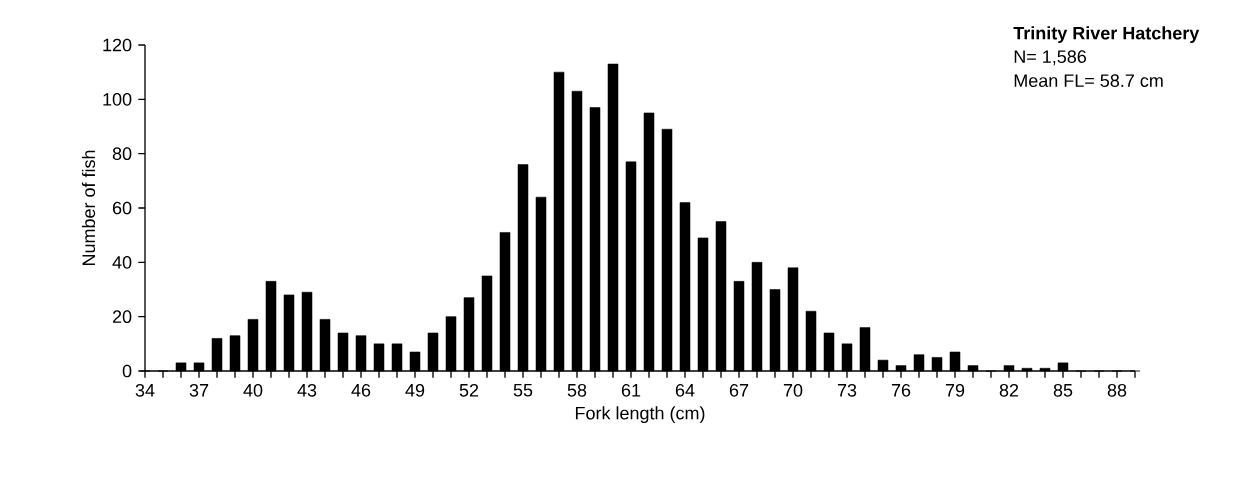 The height and width of the screenshot is (480, 1233). Describe the element at coordinates (122, 317) in the screenshot. I see `y-tick-label: 20` at that location.